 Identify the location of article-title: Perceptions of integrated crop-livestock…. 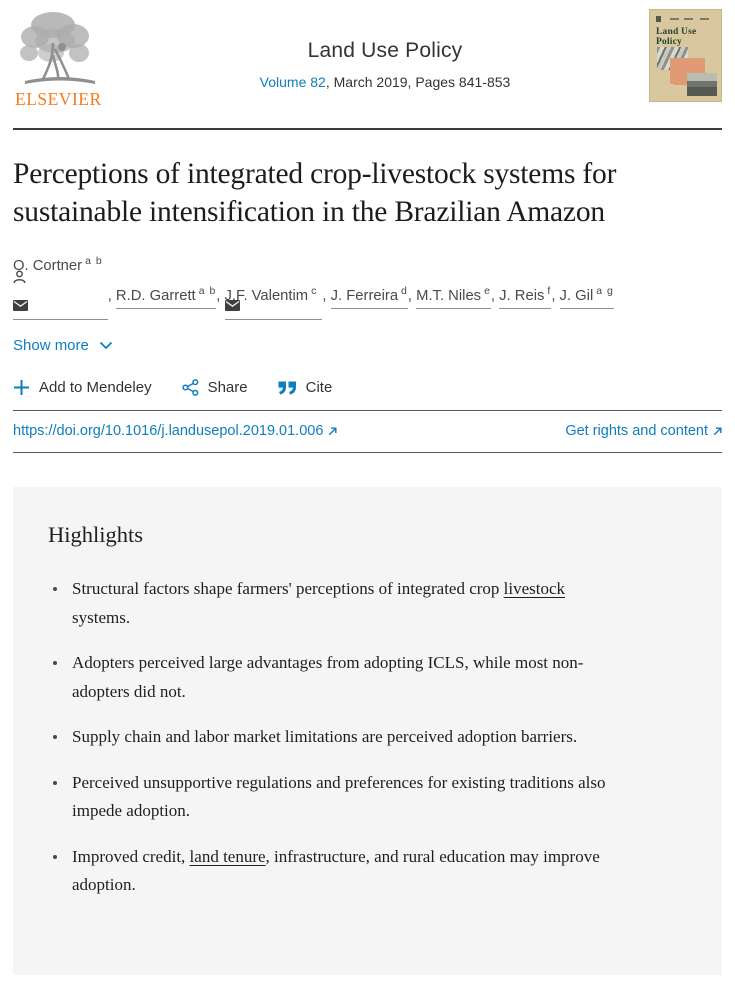
(315, 193).